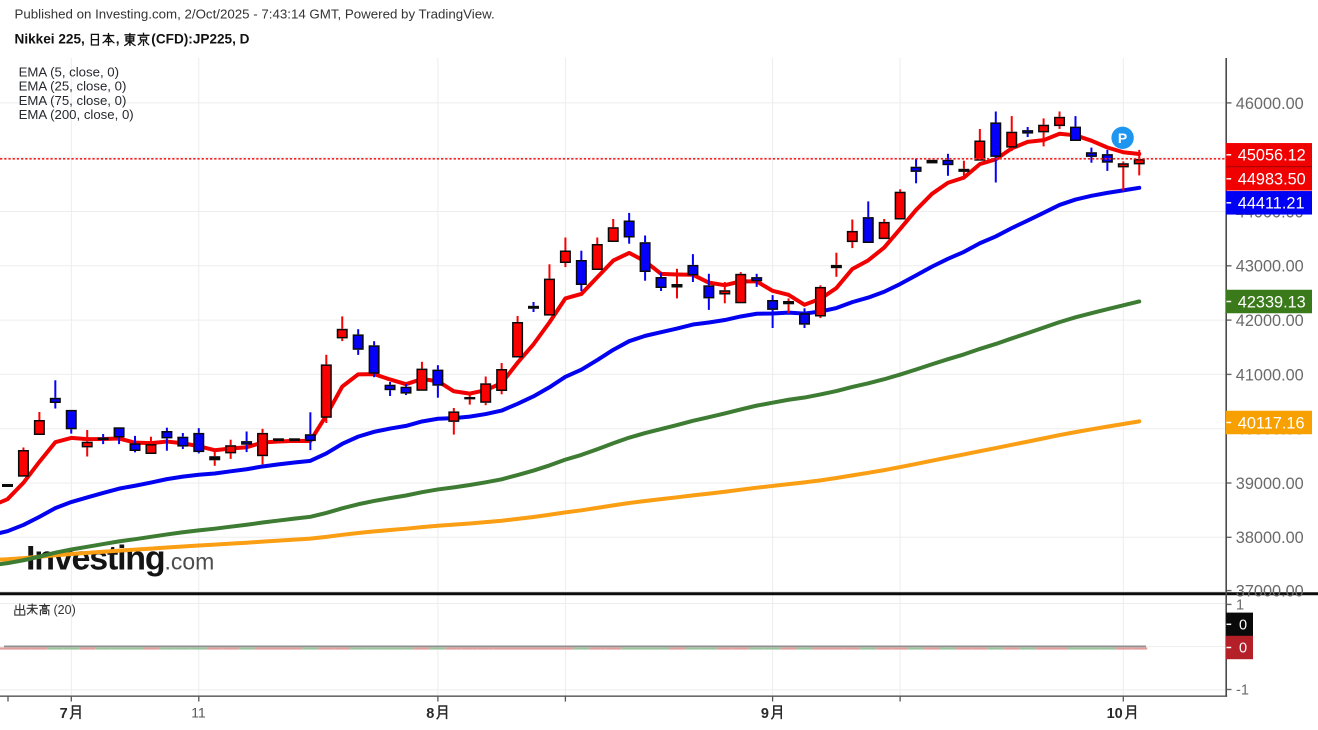 Image resolution: width=1318 pixels, height=730 pixels. I want to click on svg-text: 41000.00, so click(1270, 375).